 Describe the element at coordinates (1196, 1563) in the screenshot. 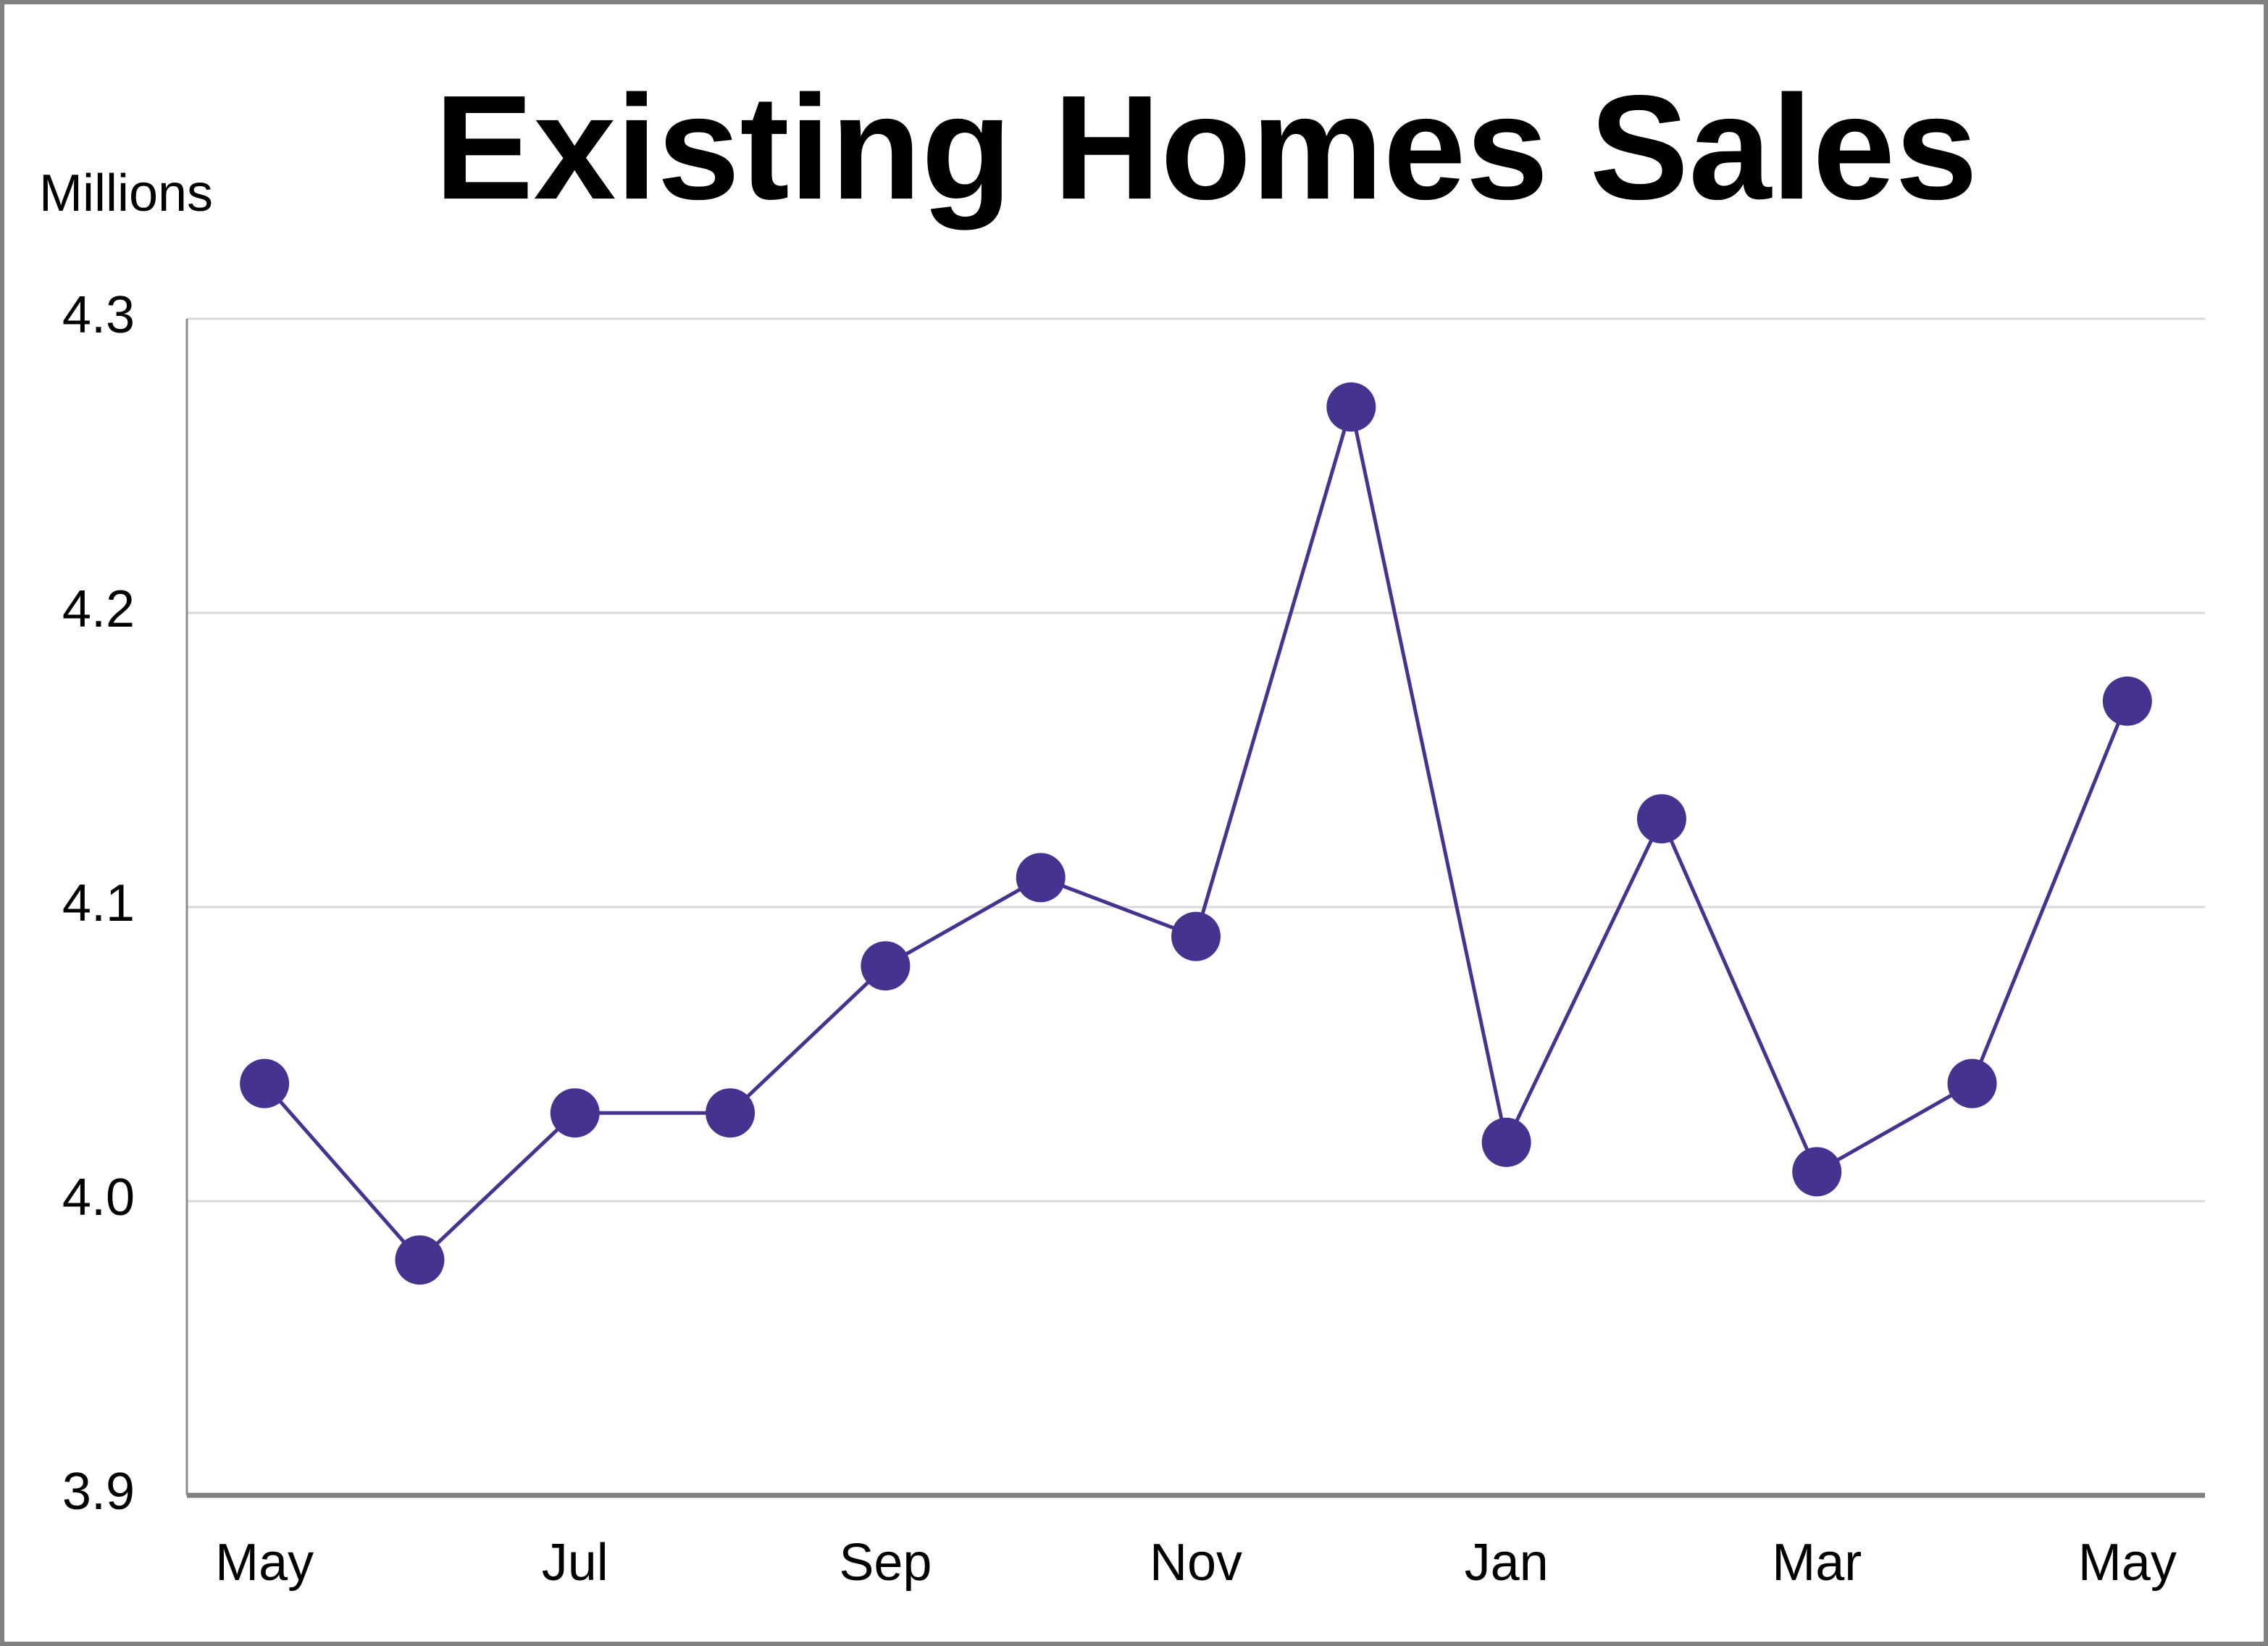

I see `x-tick-label: Nov` at that location.